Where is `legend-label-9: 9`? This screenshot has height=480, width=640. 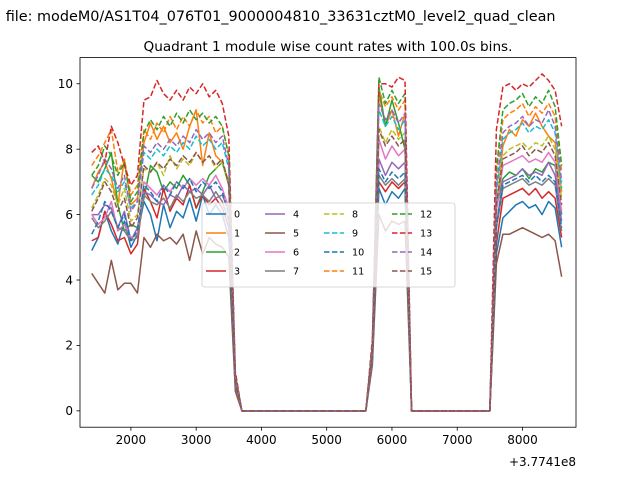
legend-label-9: 9 is located at coordinates (355, 234).